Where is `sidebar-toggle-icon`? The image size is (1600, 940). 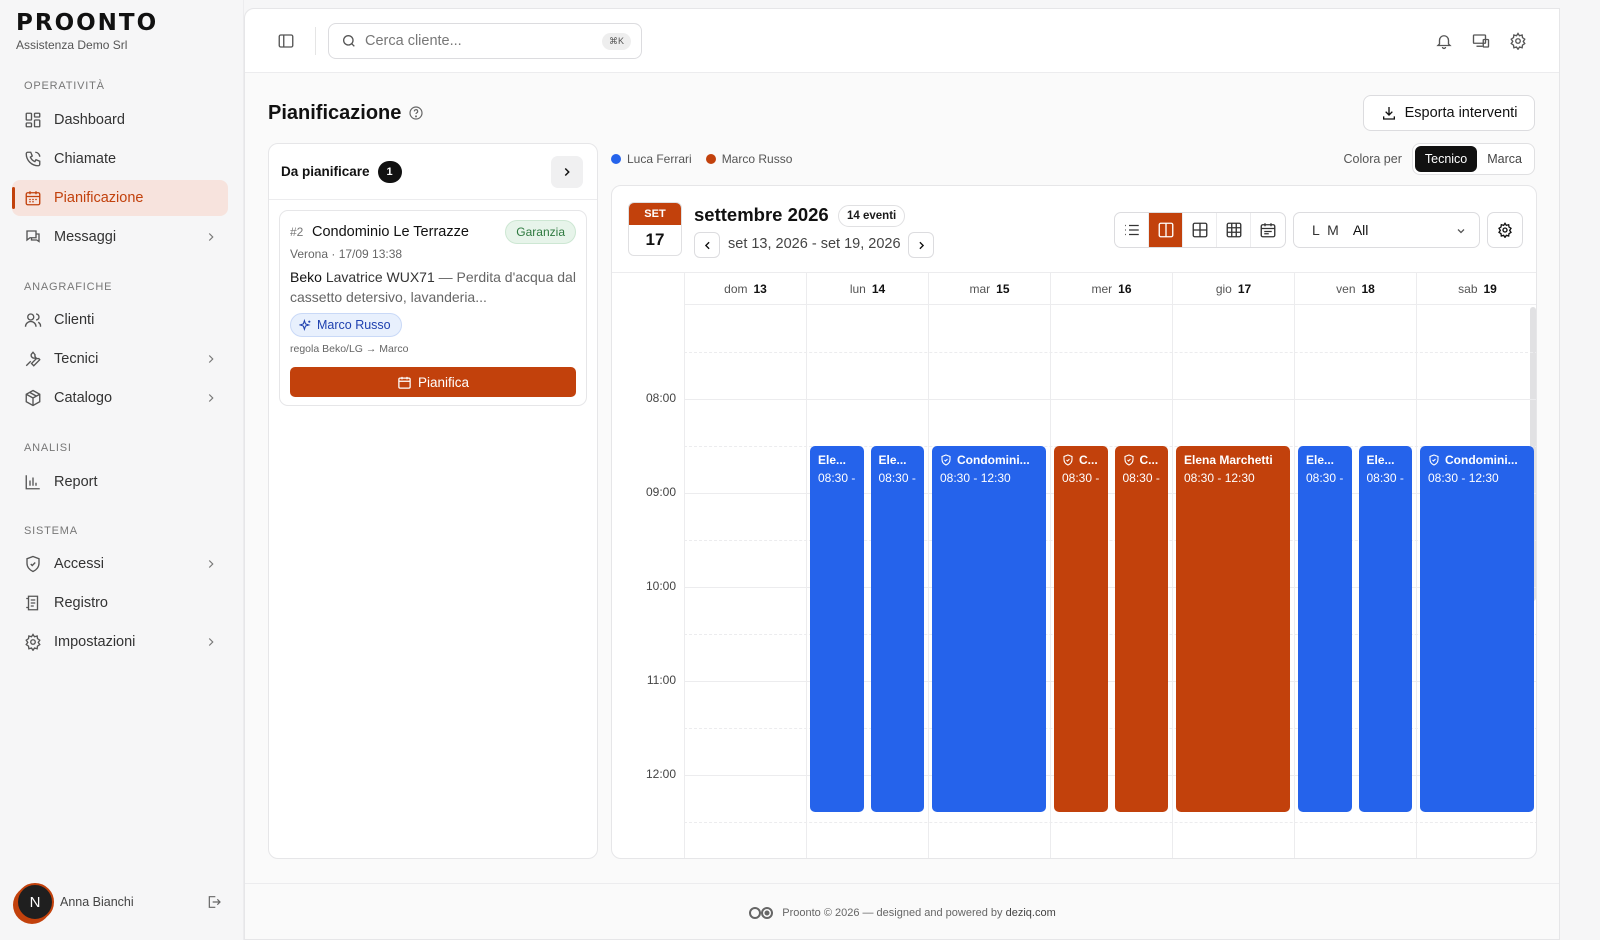
sidebar-toggle-icon is located at coordinates (286, 41).